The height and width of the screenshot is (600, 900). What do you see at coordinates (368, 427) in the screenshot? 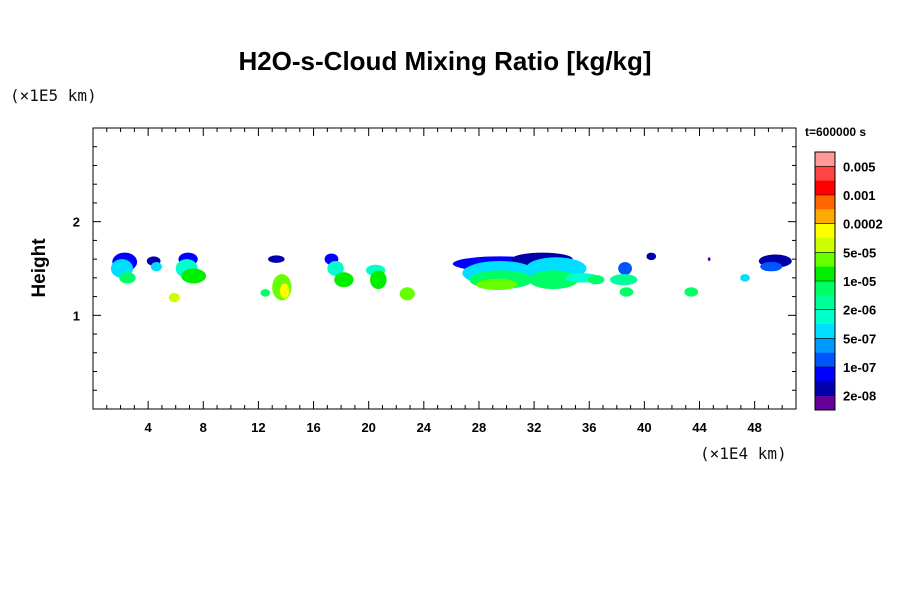
I see `x-tick-label: 20` at bounding box center [368, 427].